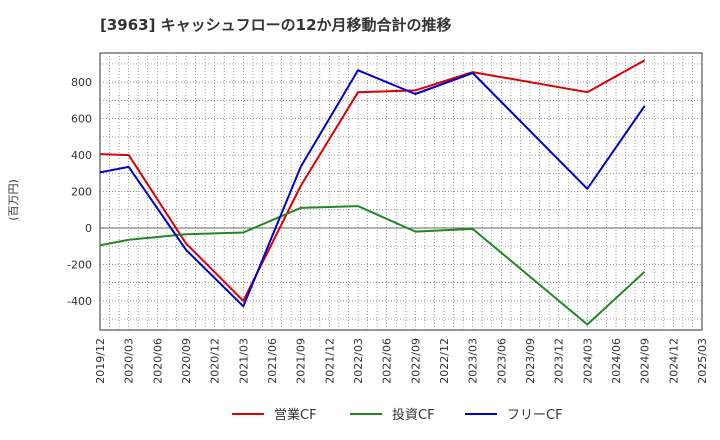 Image resolution: width=720 pixels, height=440 pixels. Describe the element at coordinates (129, 361) in the screenshot. I see `x-tick-label: 2020/03` at that location.